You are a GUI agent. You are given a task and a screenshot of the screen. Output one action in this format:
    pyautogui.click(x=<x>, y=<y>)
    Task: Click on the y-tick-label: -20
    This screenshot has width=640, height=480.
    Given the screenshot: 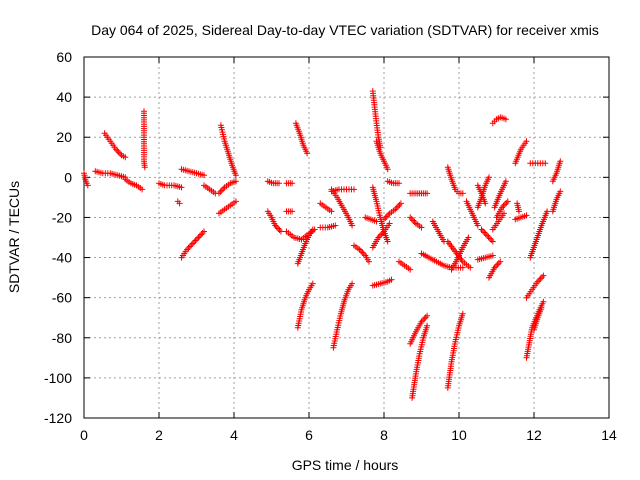 What is the action you would take?
    pyautogui.click(x=62, y=217)
    